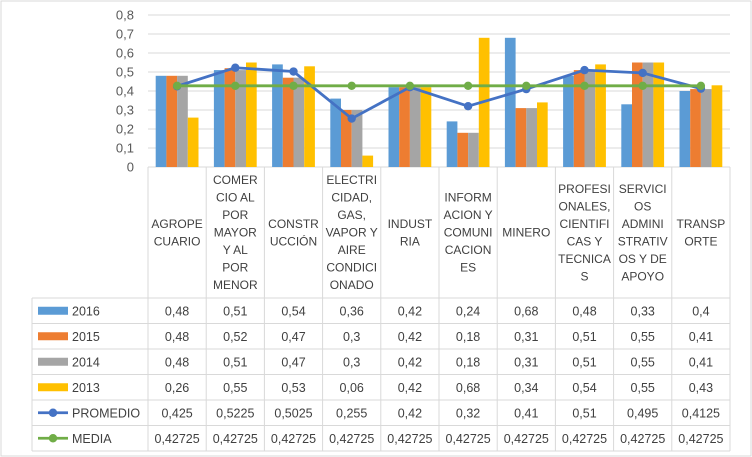 Image resolution: width=752 pixels, height=457 pixels. Describe the element at coordinates (526, 388) in the screenshot. I see `data-cell: 0,34` at that location.